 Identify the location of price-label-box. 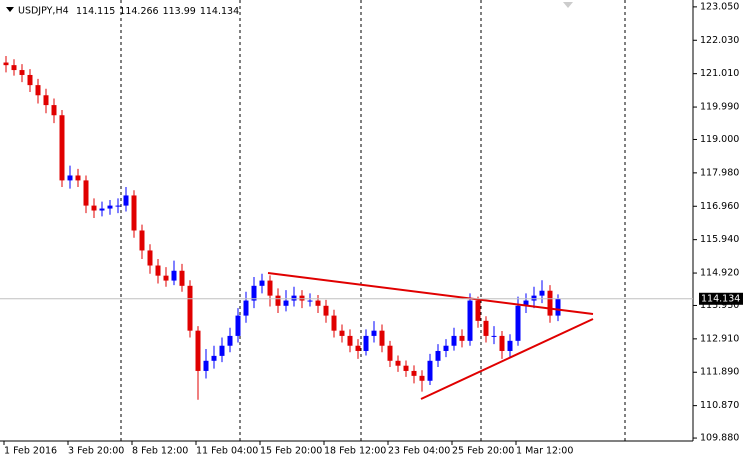
(721, 298).